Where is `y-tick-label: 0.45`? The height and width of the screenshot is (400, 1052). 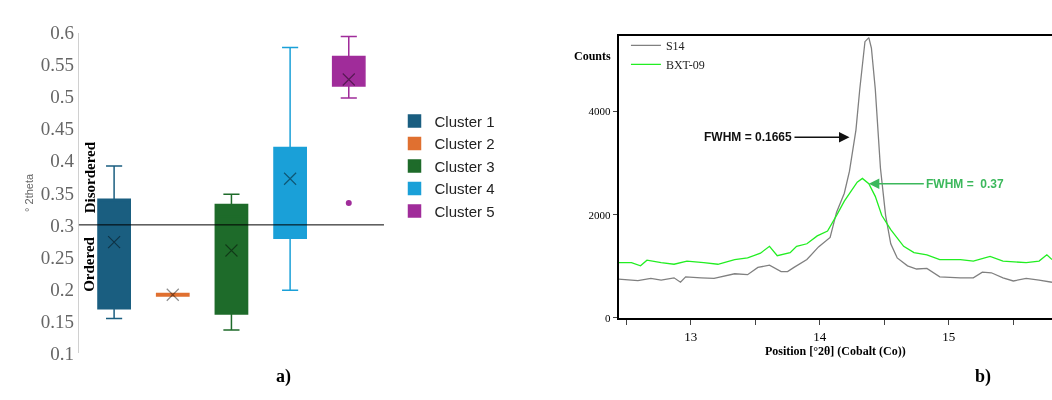
y-tick-label: 0.45 is located at coordinates (57, 129).